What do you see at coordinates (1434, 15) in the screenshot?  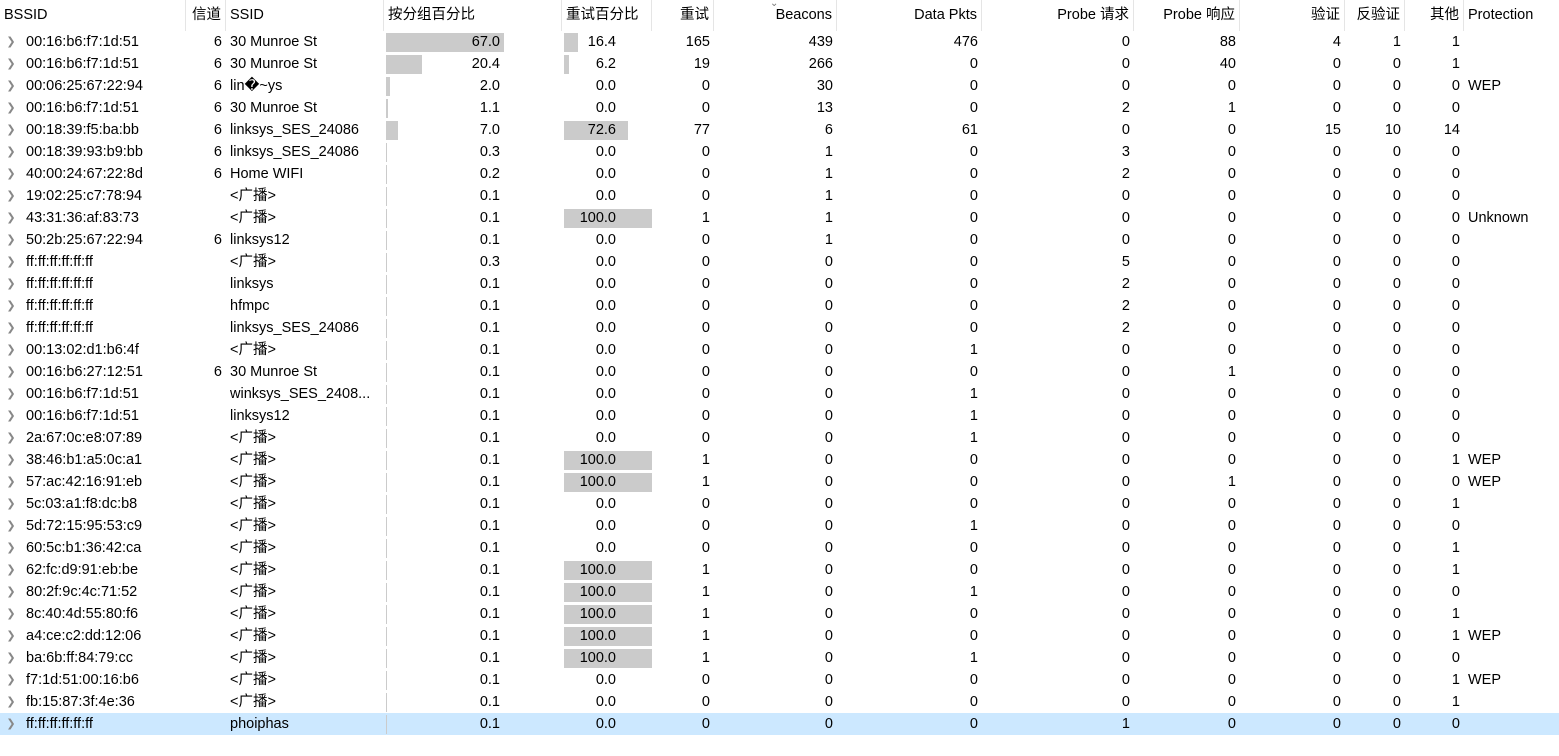 I see `column-header-other: 其他` at bounding box center [1434, 15].